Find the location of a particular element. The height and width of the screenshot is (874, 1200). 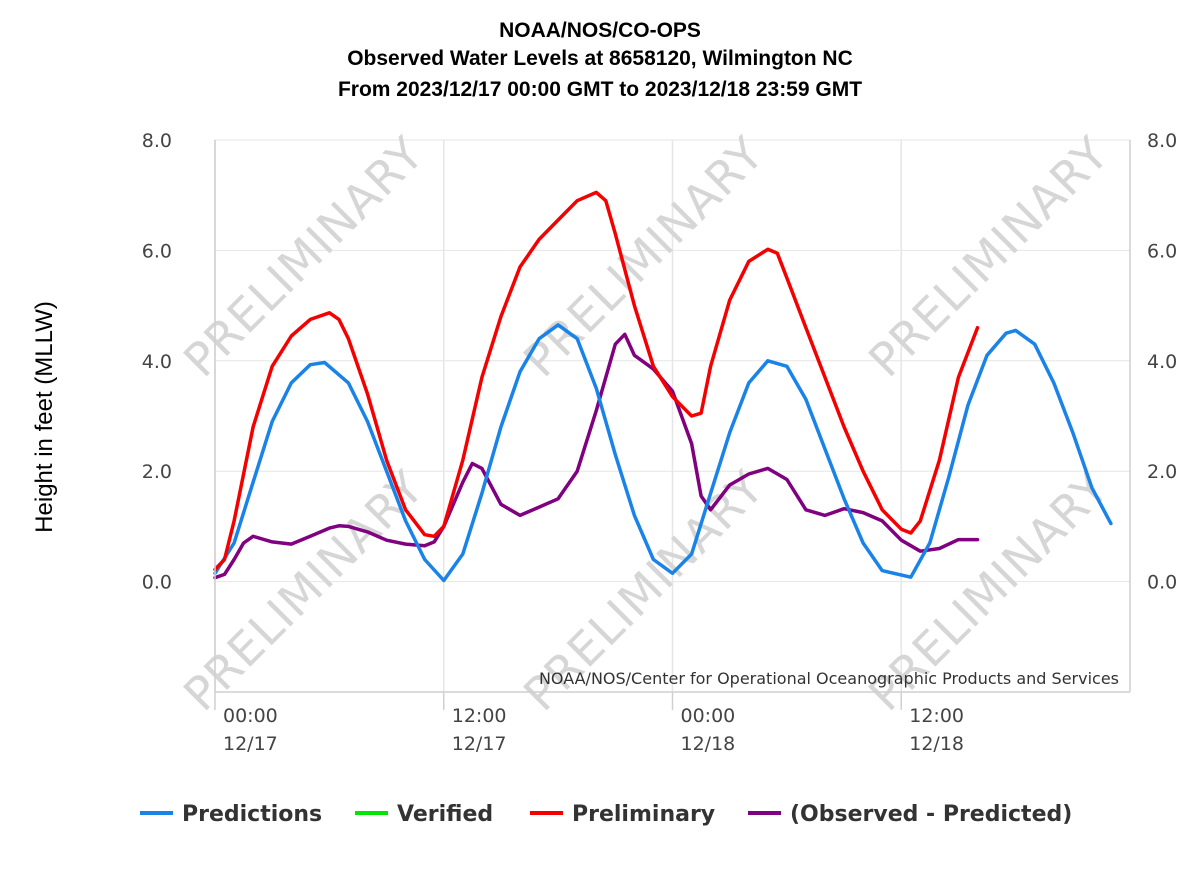

chart-title-line-1: NOAA/NOS/CO-OPS is located at coordinates (600, 30).